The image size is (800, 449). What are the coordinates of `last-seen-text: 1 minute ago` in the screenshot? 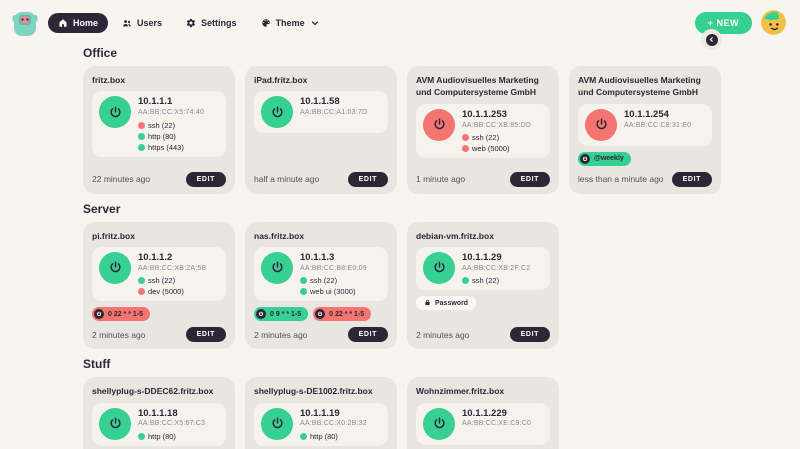 It's located at (441, 179).